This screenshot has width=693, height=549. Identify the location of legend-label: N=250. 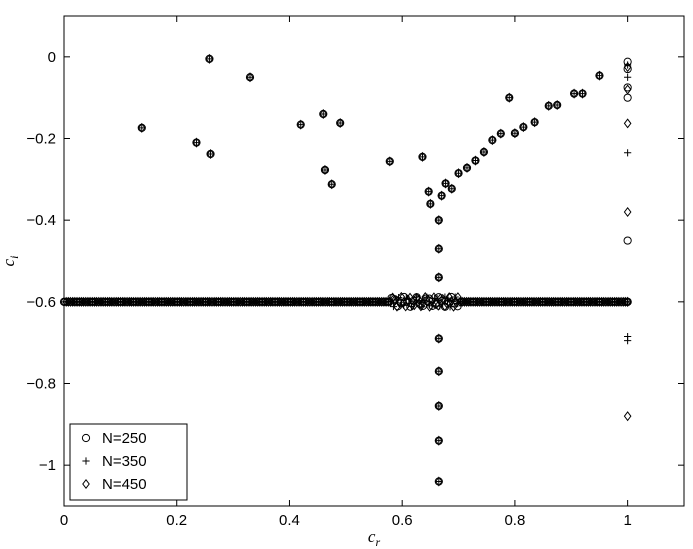
(124, 438).